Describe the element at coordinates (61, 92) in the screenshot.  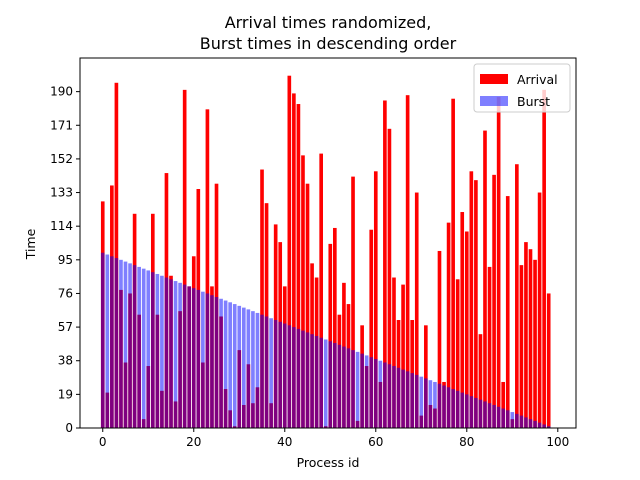
I see `y-tick-label: 190` at that location.